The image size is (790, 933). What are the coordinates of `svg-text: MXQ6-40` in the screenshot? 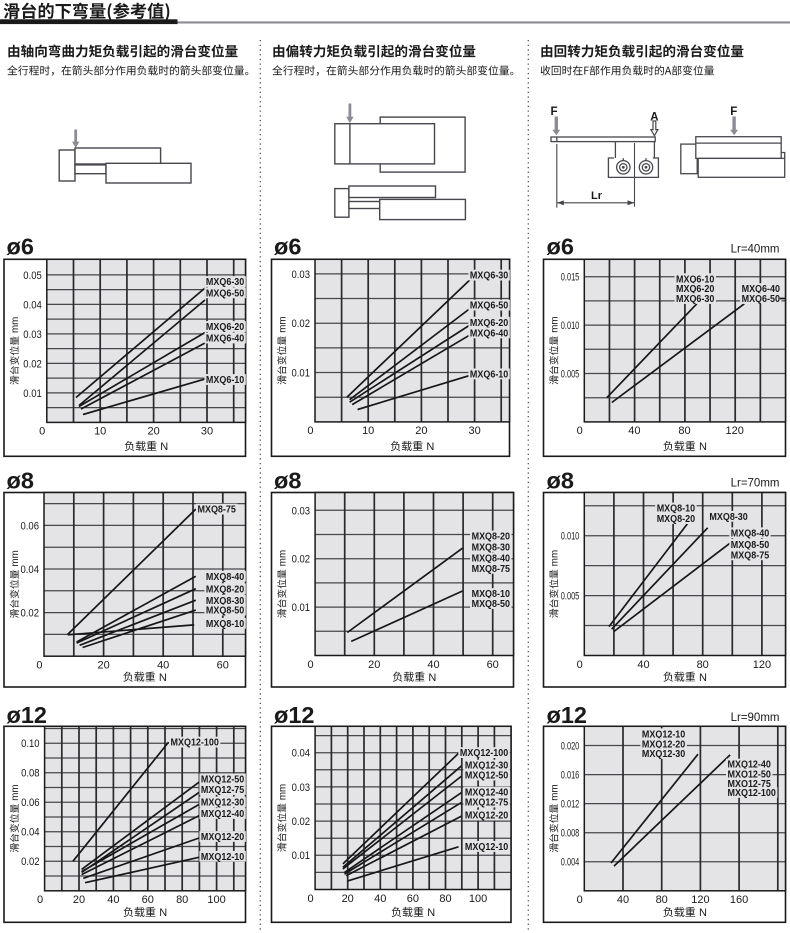 It's located at (225, 339).